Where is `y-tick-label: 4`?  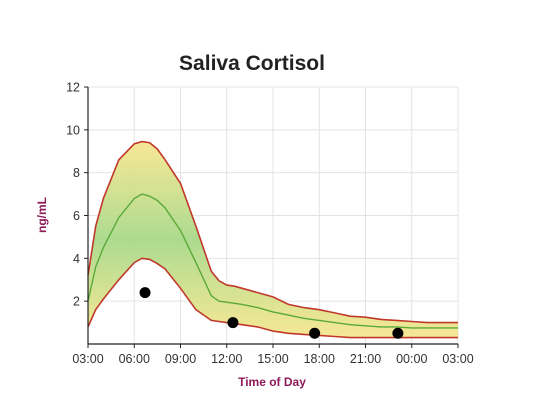
y-tick-label: 4 is located at coordinates (76, 259).